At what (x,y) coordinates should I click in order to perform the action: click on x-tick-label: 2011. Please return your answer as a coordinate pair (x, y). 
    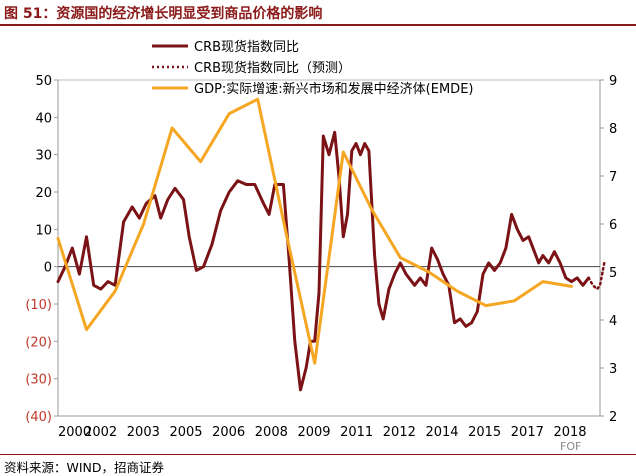
    Looking at the image, I should click on (356, 432).